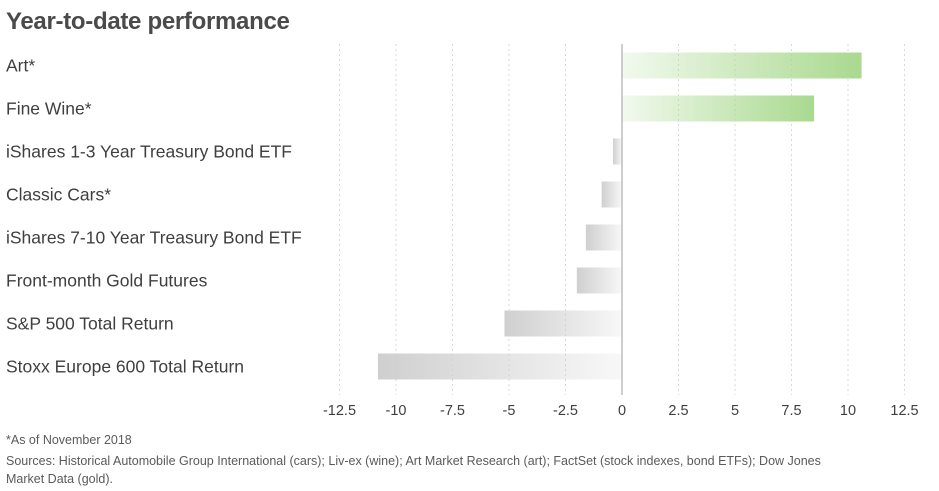 The height and width of the screenshot is (491, 939). I want to click on x-tick-label: -12.5, so click(339, 411).